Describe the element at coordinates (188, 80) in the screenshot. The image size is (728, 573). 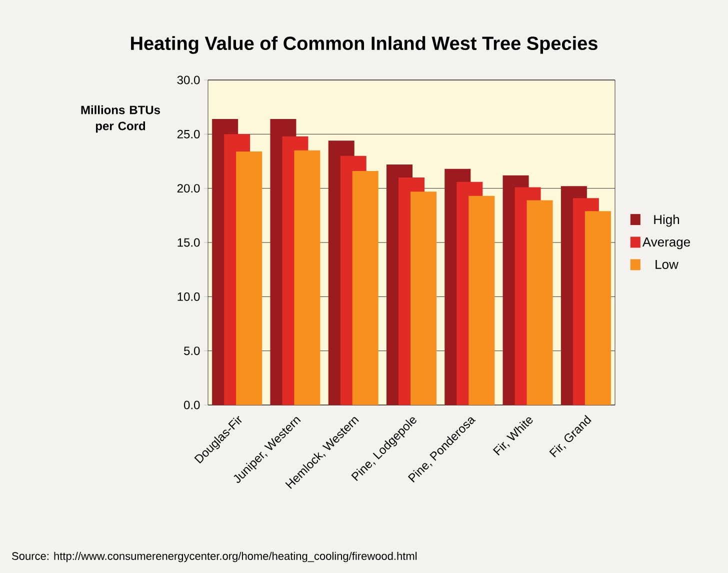
I see `y-tick-label: 30.0` at that location.